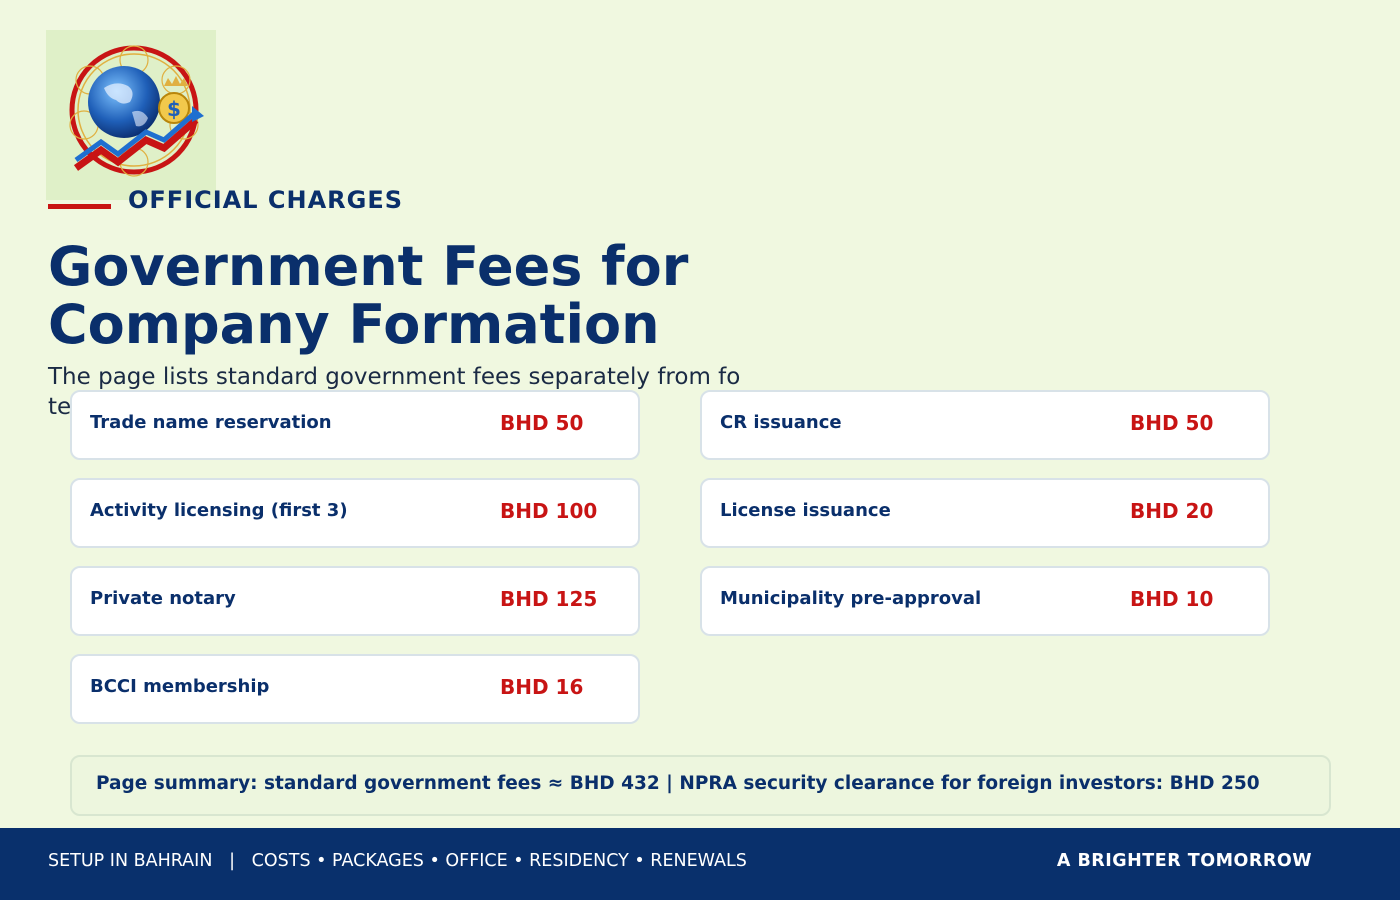 This screenshot has height=900, width=1400. Describe the element at coordinates (79, 206) in the screenshot. I see `eyebrow-accent-bar` at that location.